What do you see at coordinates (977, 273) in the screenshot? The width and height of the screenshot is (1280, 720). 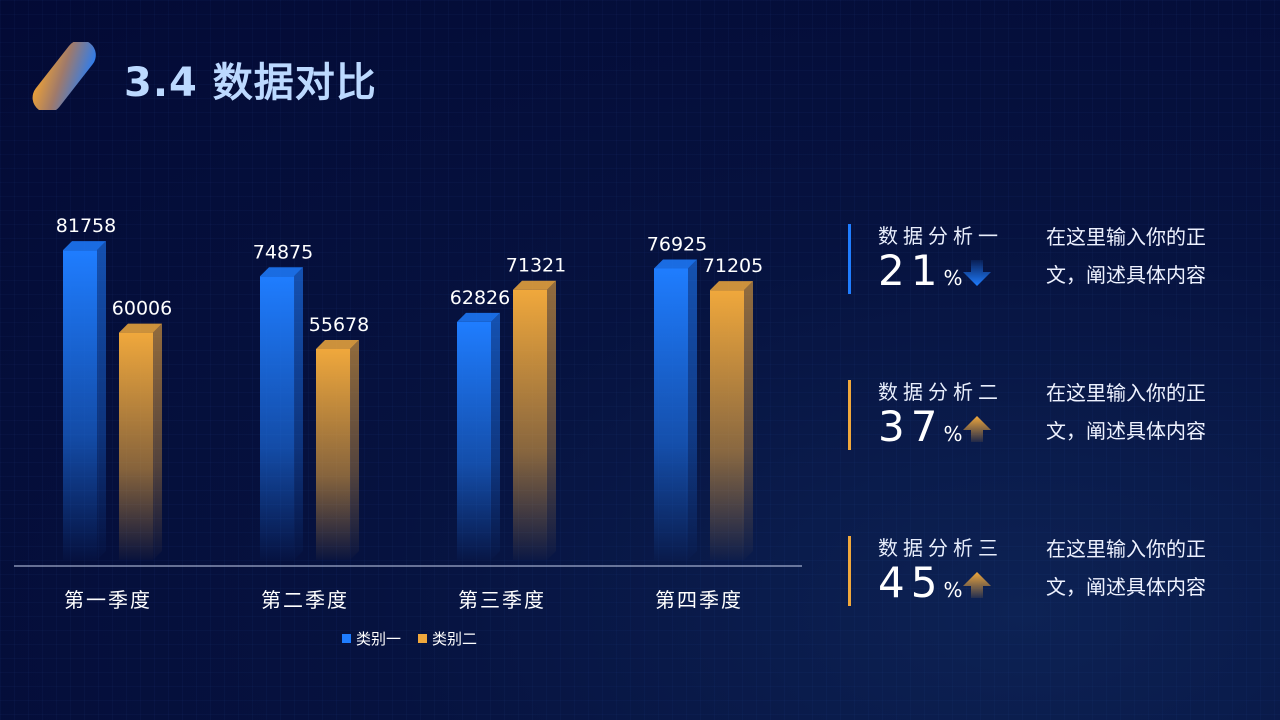 I see `arrow-down-icon` at bounding box center [977, 273].